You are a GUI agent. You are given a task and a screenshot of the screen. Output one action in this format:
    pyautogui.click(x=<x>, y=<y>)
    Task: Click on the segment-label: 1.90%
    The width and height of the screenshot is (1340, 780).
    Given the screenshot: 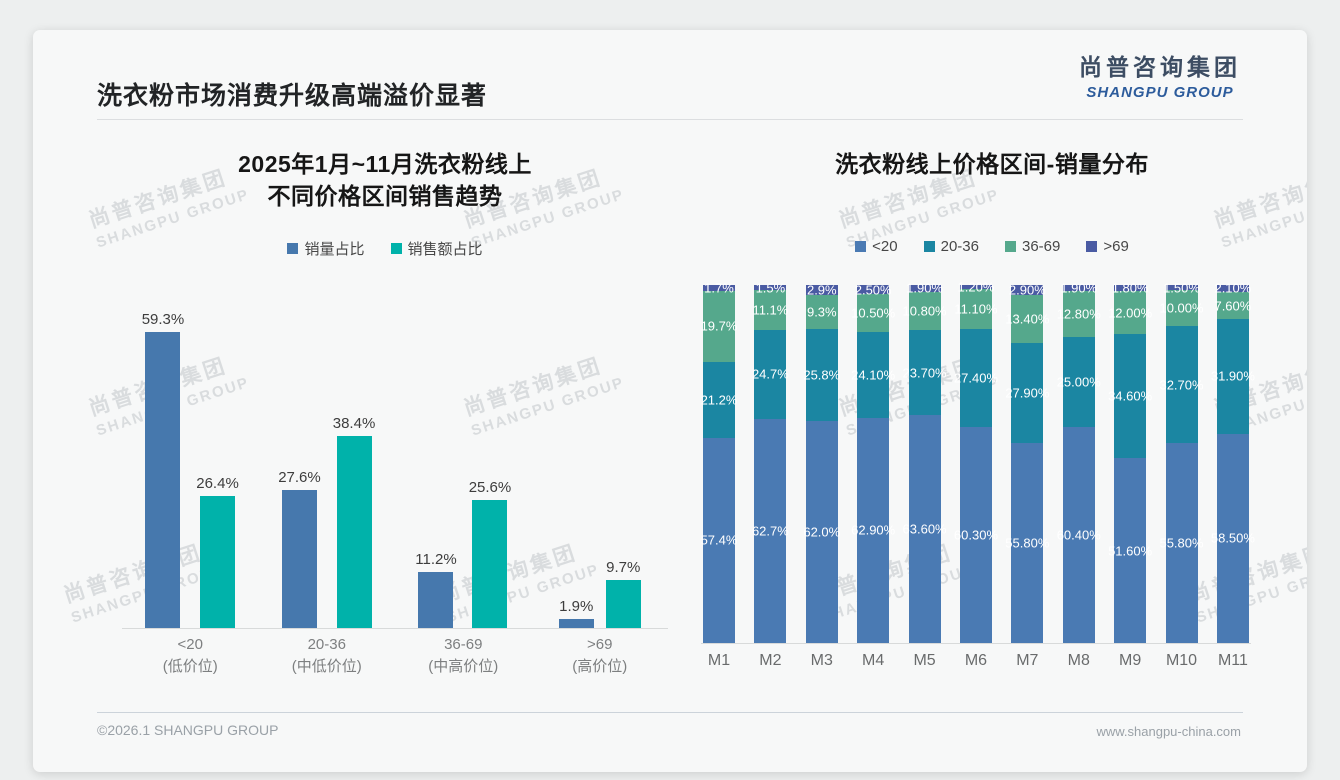 What is the action you would take?
    pyautogui.click(x=924, y=288)
    